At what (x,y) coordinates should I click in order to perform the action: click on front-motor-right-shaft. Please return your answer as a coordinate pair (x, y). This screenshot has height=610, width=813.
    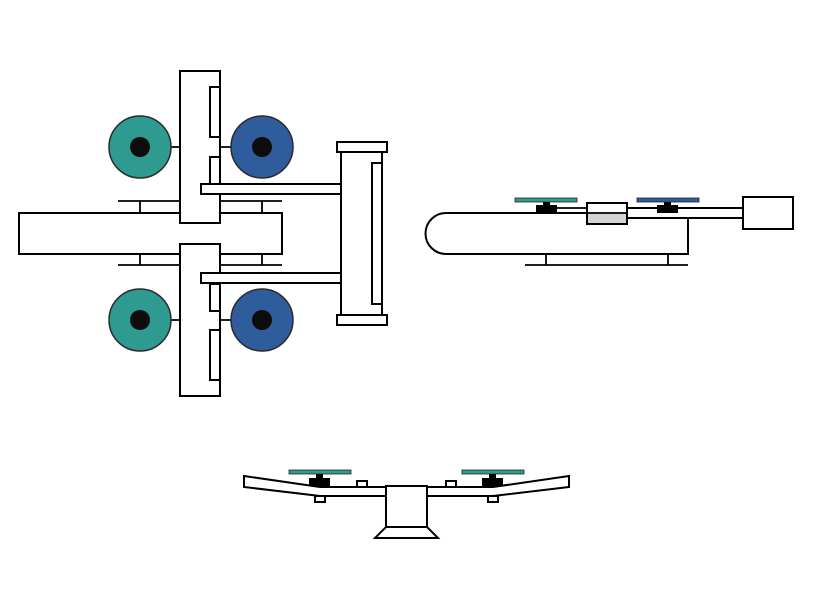
    Looking at the image, I should click on (492, 475).